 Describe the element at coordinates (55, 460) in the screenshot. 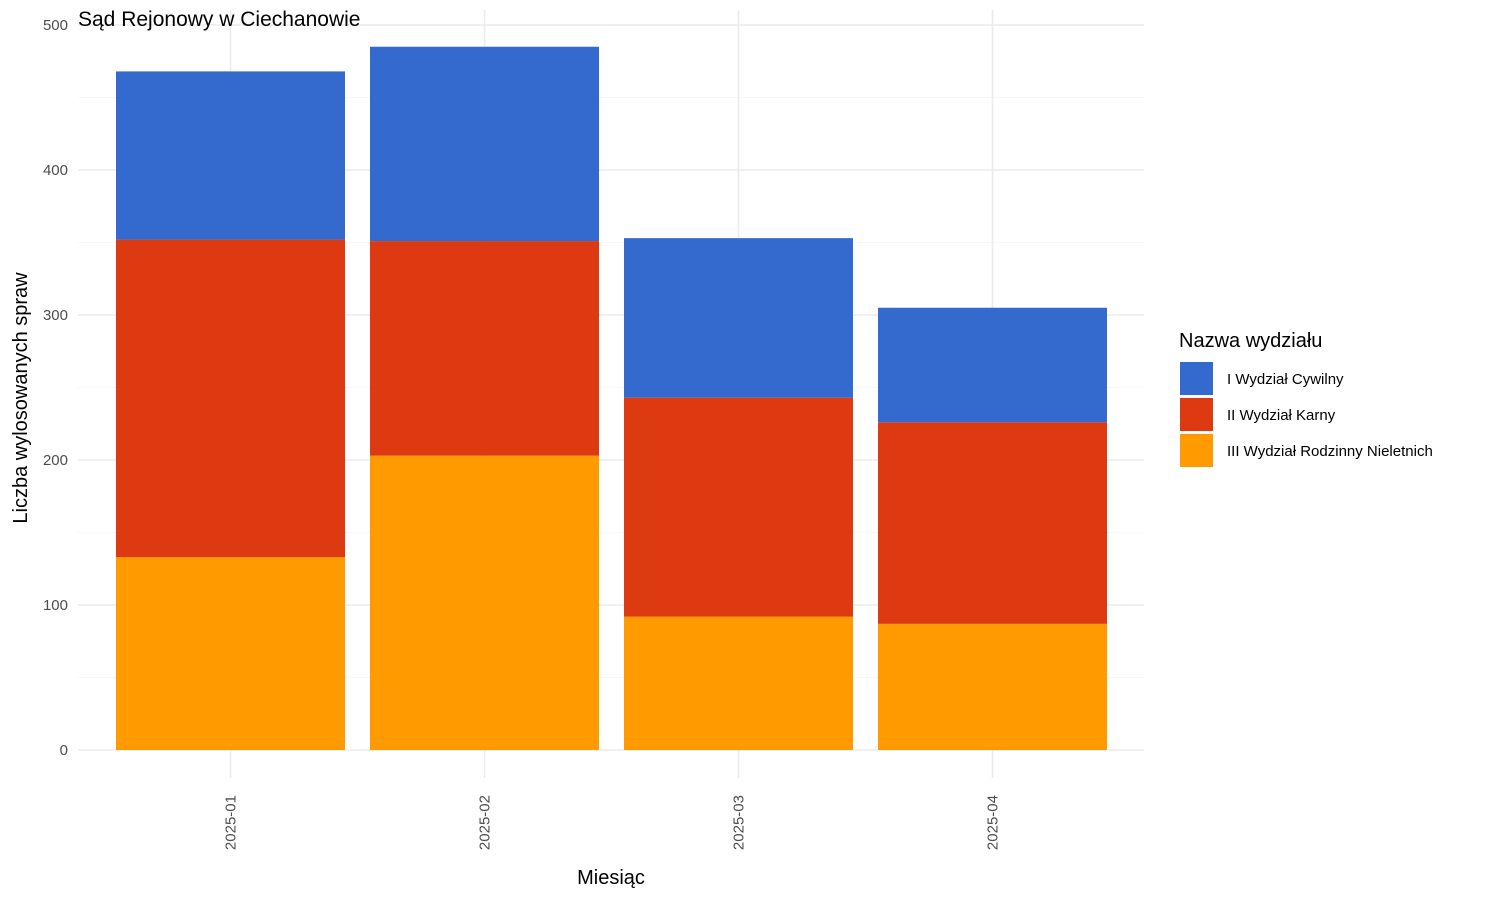

I see `y-tick-label: 200` at that location.